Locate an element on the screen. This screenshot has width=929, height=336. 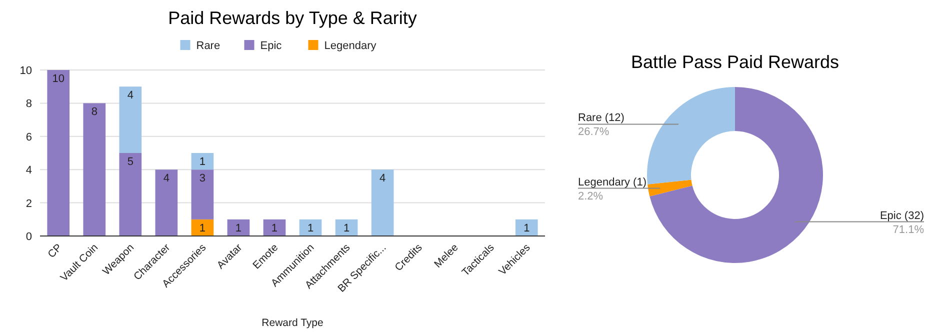
slice-label: Rare (12) is located at coordinates (601, 118).